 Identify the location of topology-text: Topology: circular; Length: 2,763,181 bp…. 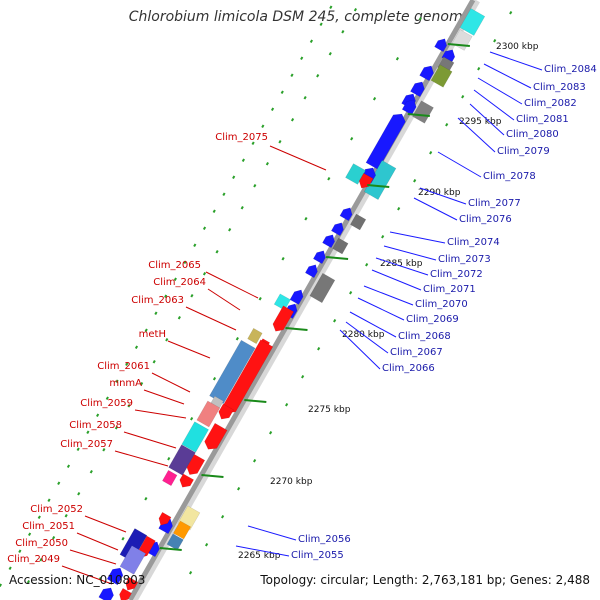
(425, 580).